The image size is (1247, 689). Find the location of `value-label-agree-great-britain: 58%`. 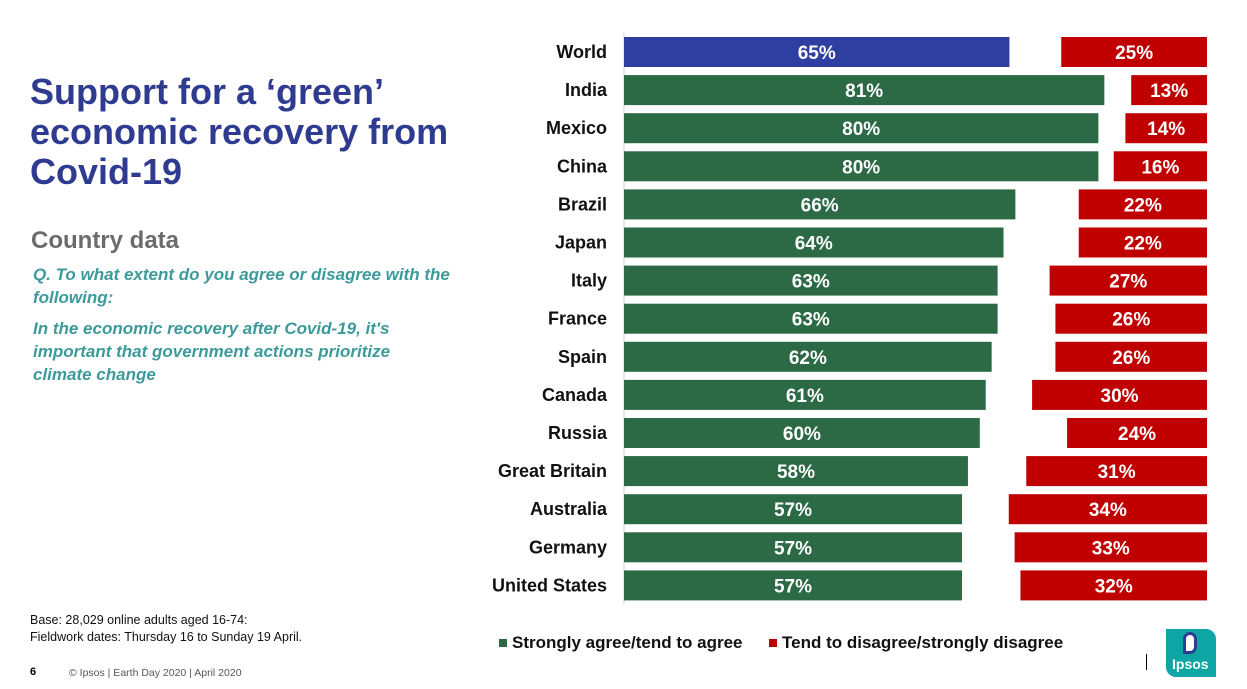

value-label-agree-great-britain: 58% is located at coordinates (796, 472).